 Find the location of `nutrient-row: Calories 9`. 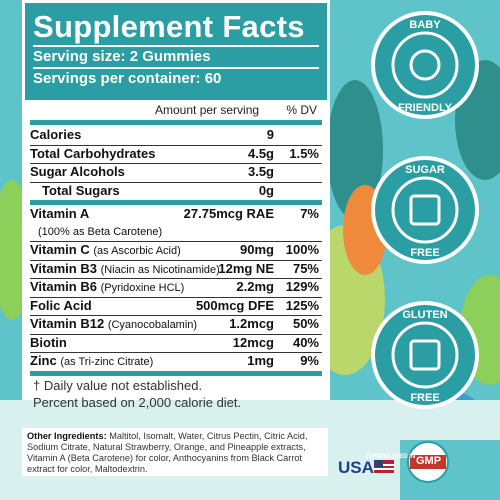

nutrient-row: Calories 9 is located at coordinates (176, 136).